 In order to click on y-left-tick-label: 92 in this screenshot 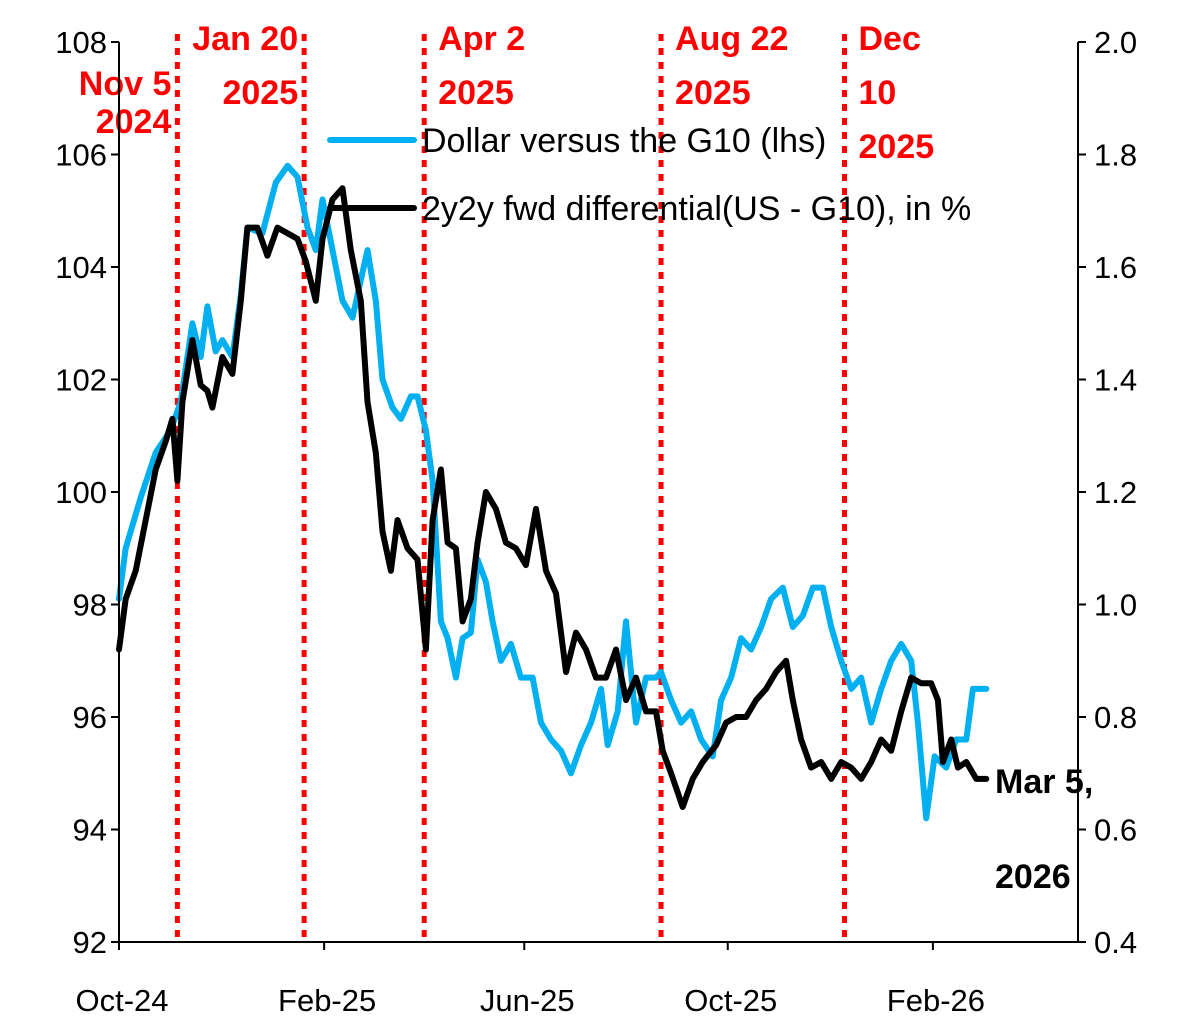, I will do `click(90, 942)`.